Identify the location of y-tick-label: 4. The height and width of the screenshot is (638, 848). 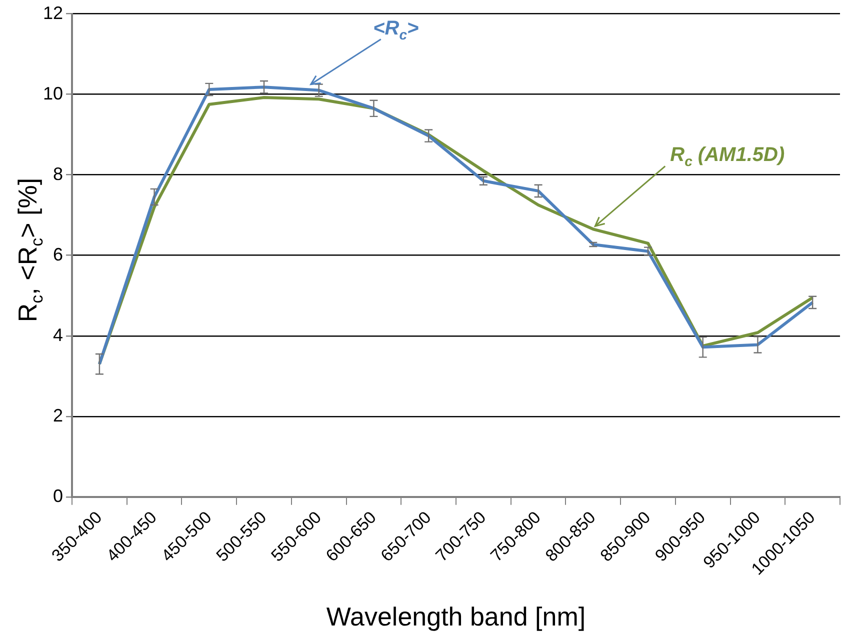
(58, 334).